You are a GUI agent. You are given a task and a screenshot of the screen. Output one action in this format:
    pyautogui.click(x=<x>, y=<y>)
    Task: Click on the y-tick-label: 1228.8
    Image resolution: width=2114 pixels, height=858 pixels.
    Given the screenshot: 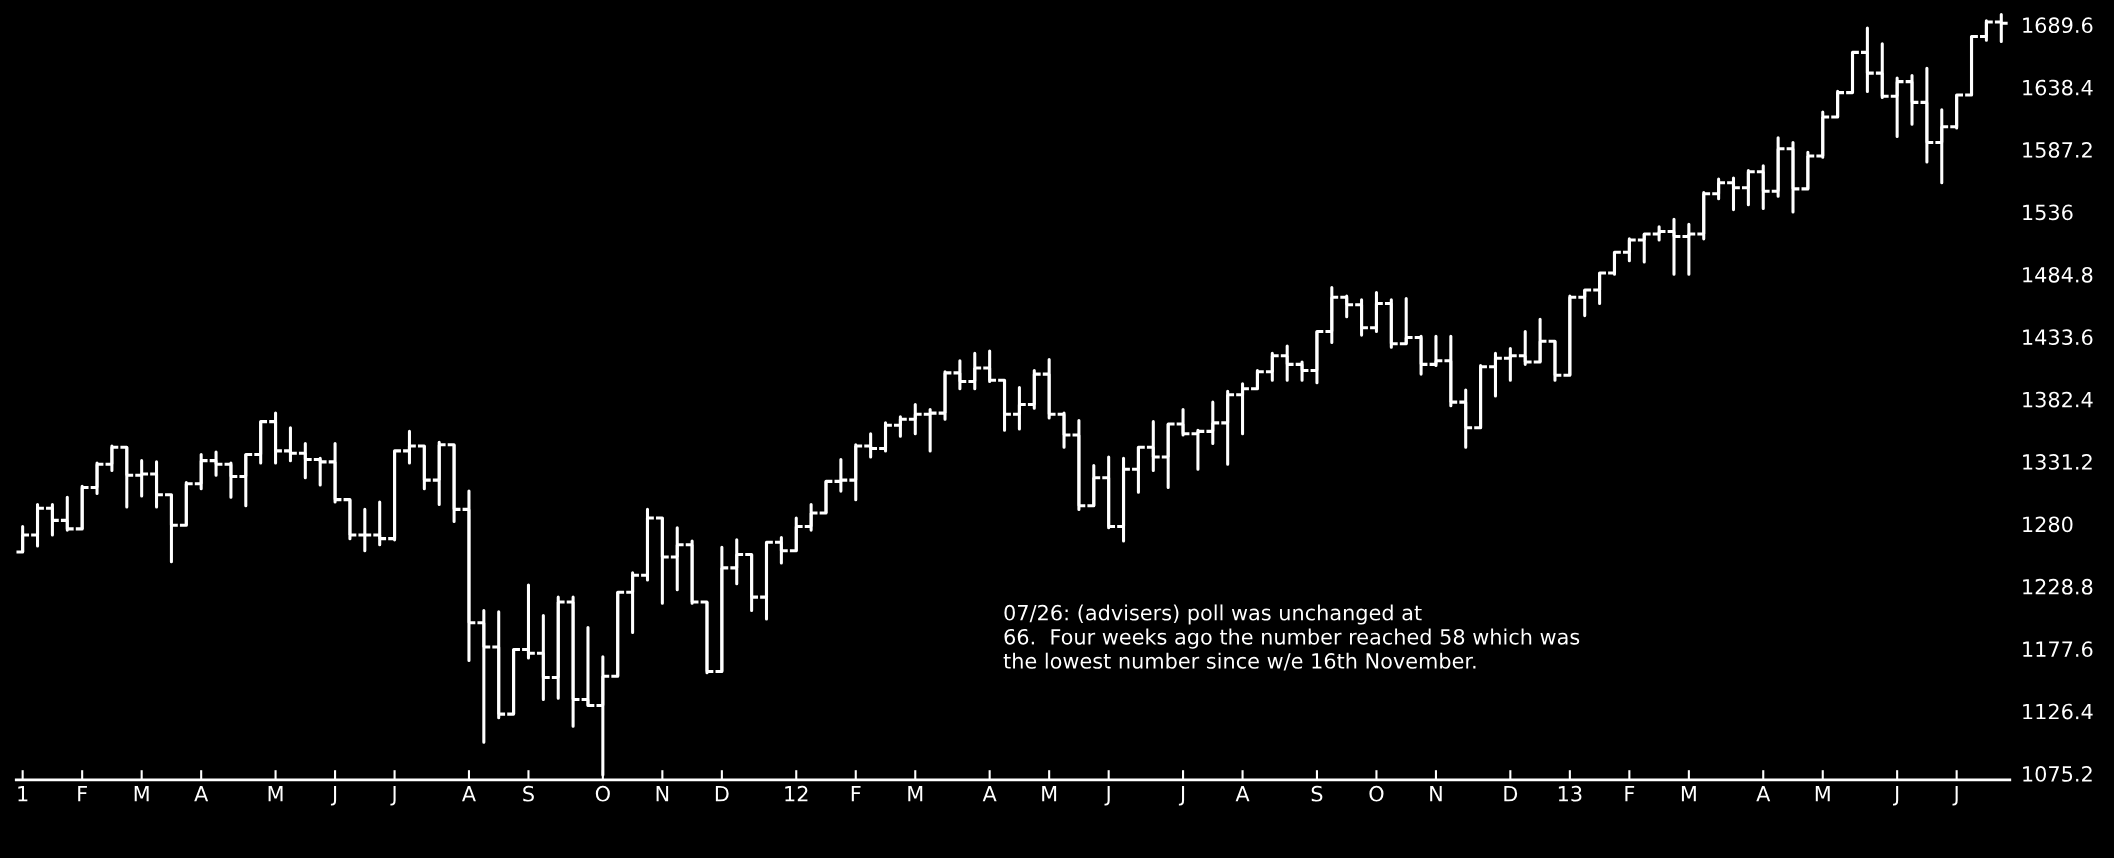 What is the action you would take?
    pyautogui.click(x=2058, y=586)
    